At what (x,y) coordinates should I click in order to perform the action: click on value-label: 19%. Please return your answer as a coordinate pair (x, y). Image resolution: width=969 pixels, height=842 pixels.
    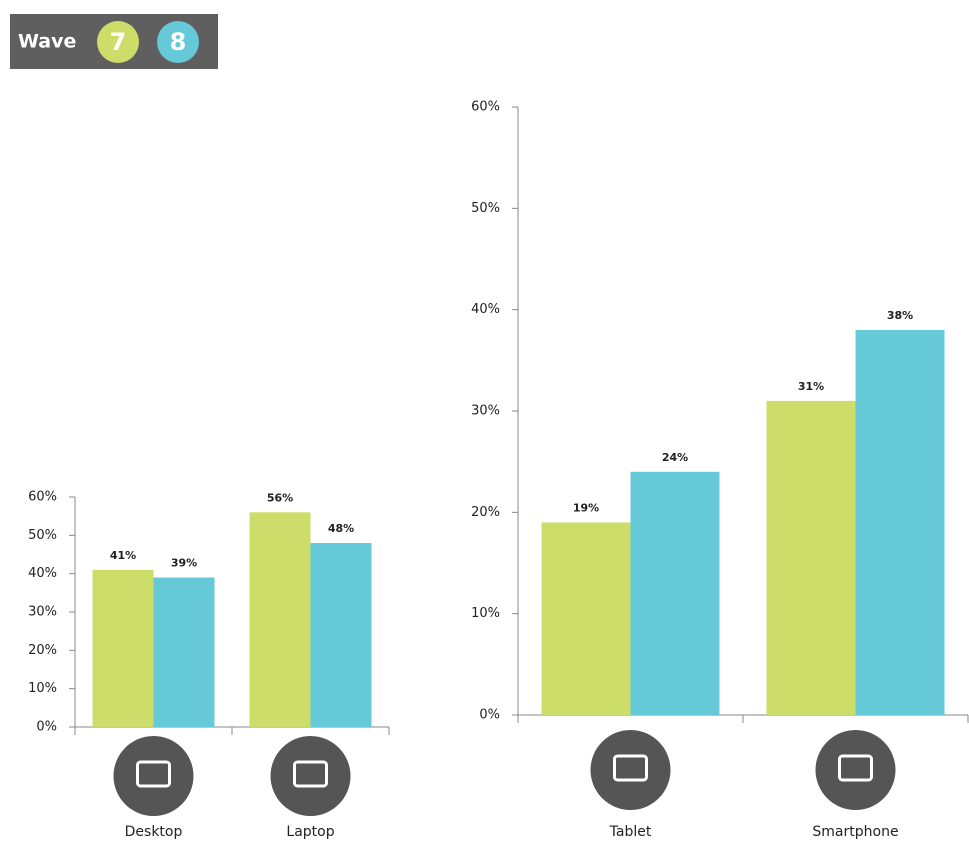
    Looking at the image, I should click on (586, 507).